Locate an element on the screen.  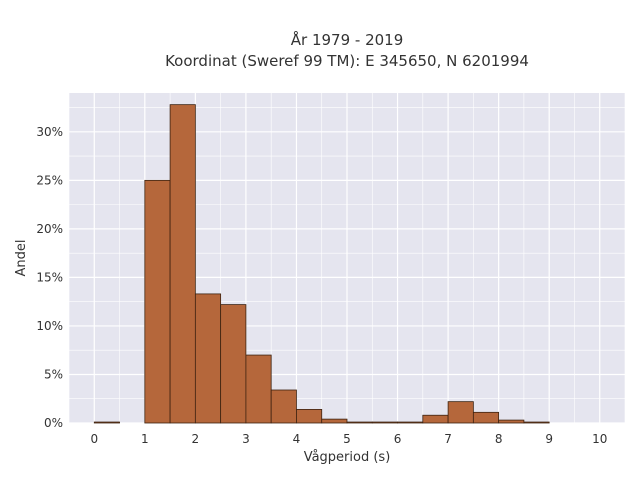
x-tick-label: 9 is located at coordinates (549, 439).